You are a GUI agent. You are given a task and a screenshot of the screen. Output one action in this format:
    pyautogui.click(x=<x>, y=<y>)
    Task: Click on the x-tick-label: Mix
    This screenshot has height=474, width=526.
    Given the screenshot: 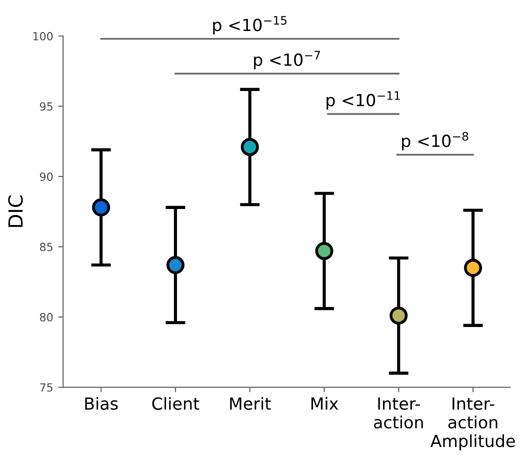 What is the action you would take?
    pyautogui.click(x=324, y=403)
    